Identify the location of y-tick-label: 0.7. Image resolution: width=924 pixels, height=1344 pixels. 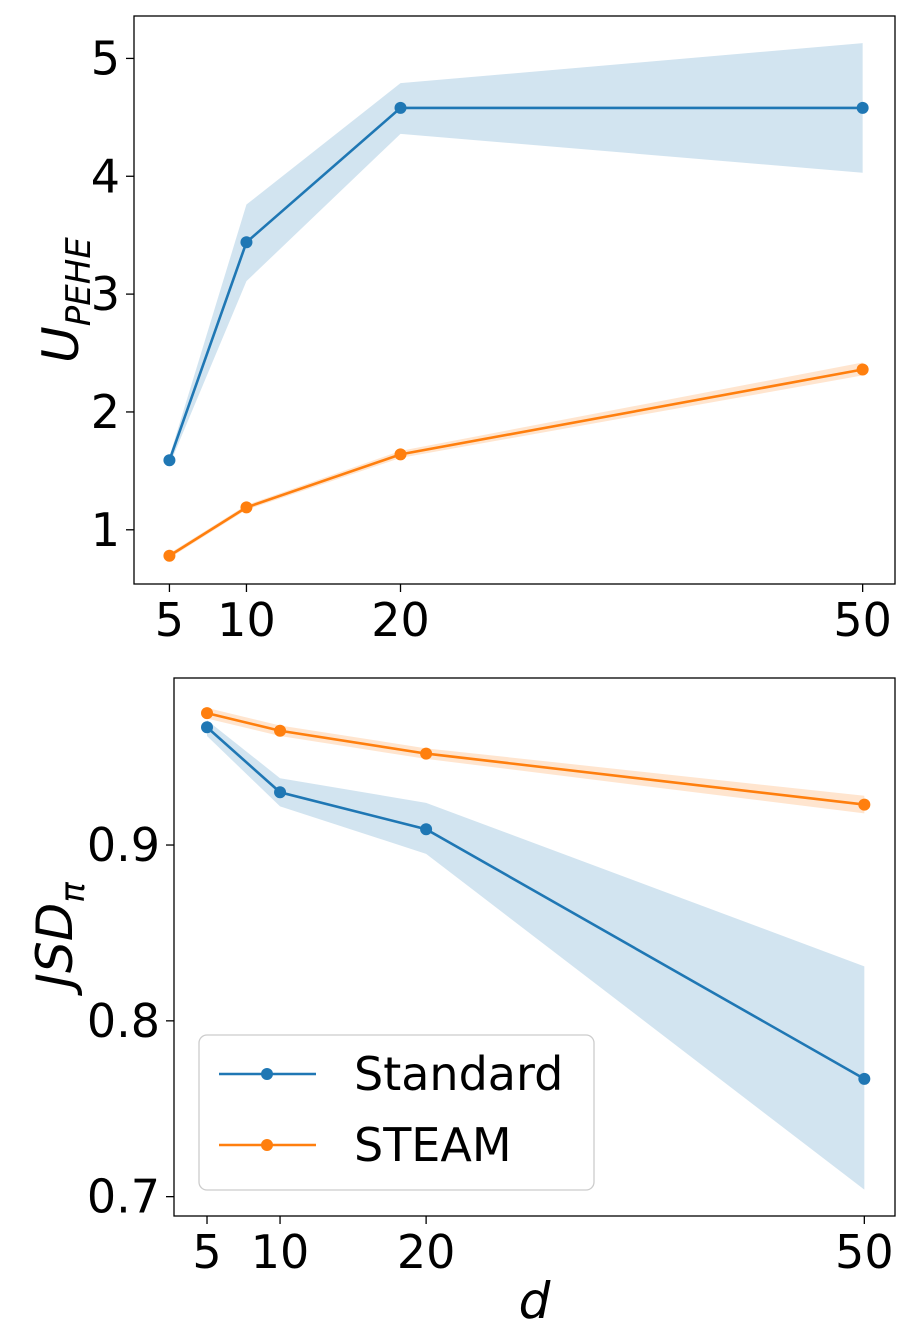
(123, 1197).